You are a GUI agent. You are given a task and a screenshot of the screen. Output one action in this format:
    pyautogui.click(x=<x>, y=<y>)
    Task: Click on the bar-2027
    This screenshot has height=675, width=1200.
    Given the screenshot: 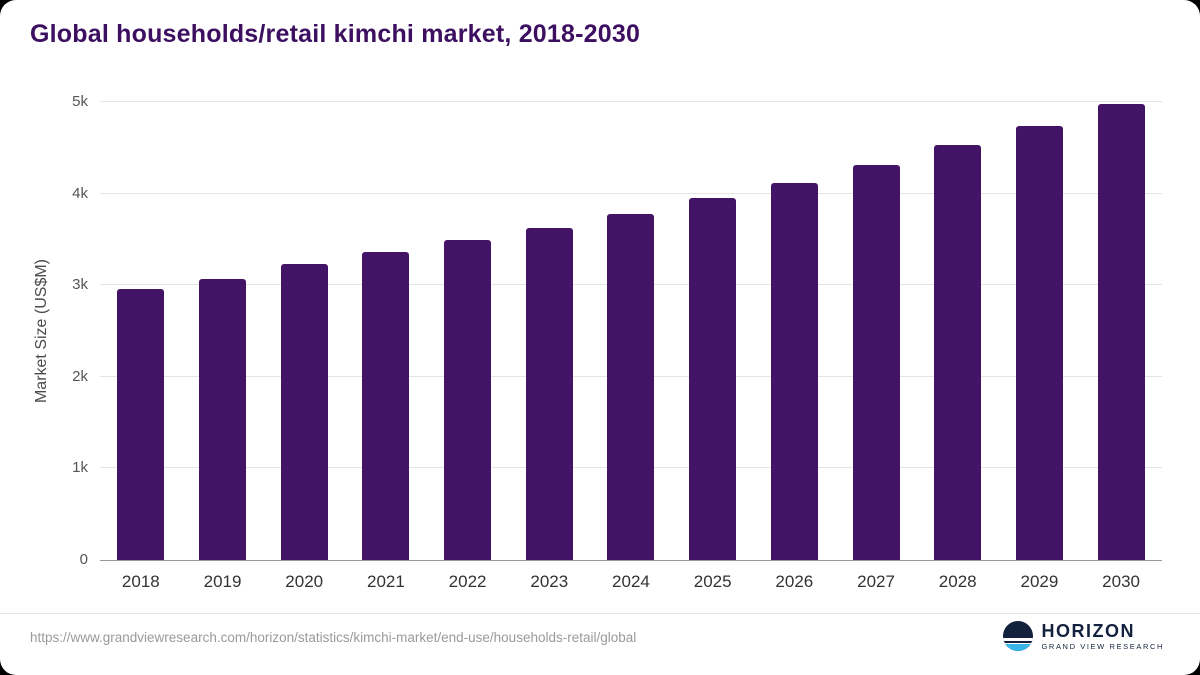 What is the action you would take?
    pyautogui.click(x=876, y=362)
    